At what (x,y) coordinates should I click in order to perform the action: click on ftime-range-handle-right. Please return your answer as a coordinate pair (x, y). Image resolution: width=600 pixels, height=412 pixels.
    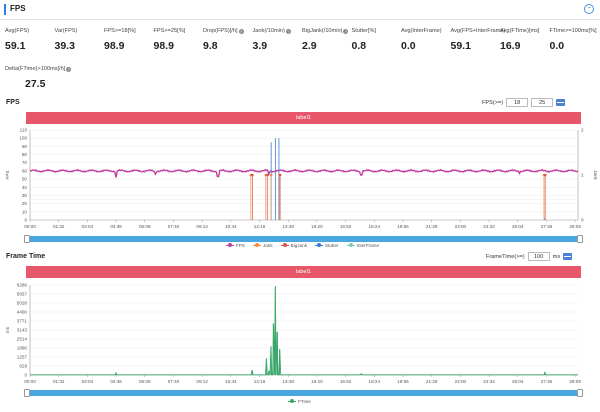
    Looking at the image, I should click on (580, 393).